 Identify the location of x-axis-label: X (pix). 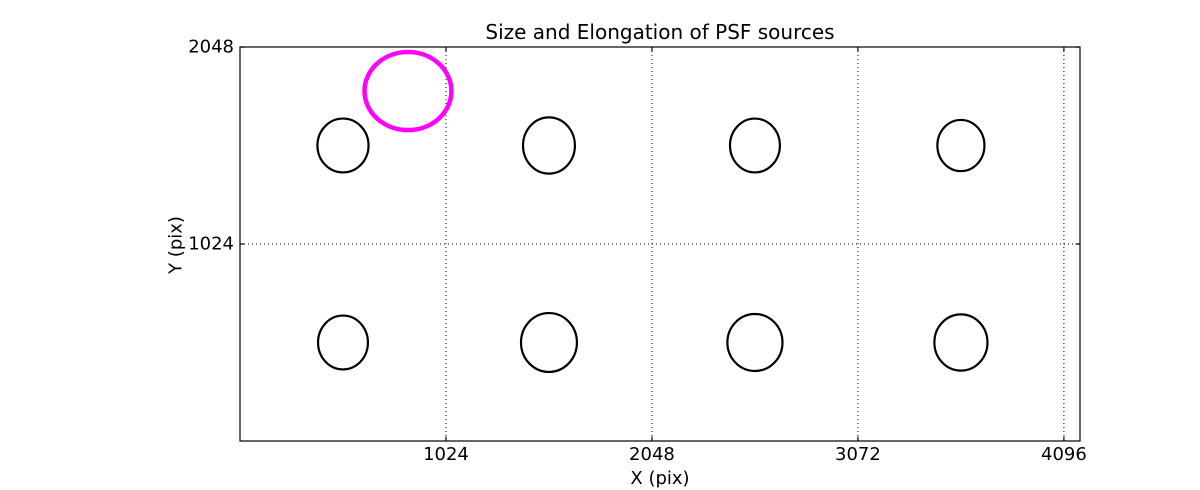
(660, 478).